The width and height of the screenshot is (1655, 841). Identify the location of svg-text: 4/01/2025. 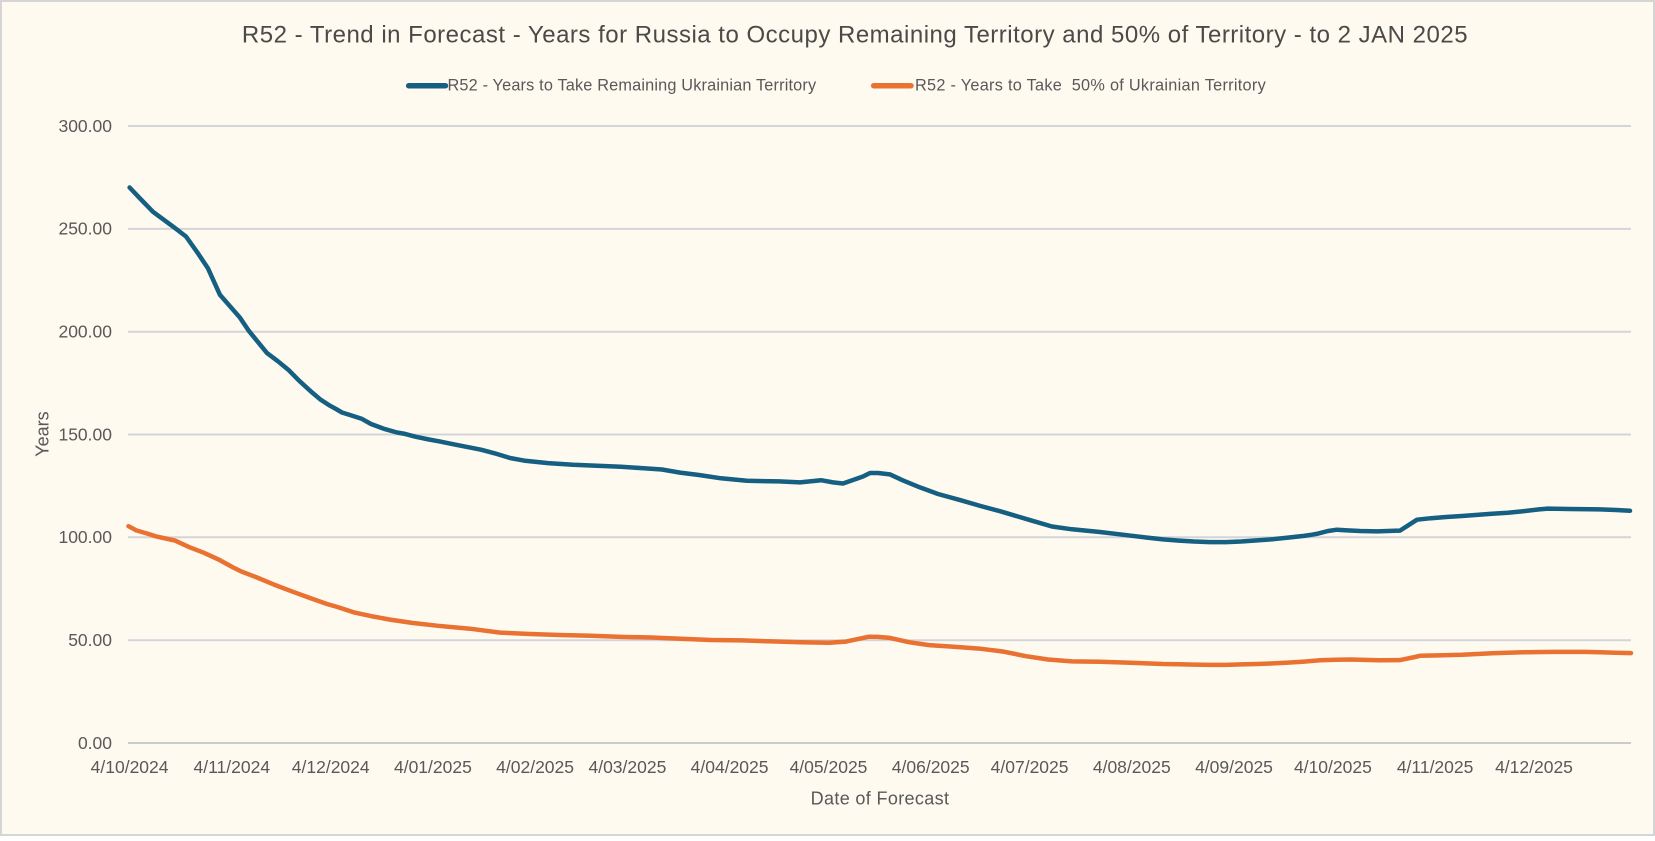
(433, 767).